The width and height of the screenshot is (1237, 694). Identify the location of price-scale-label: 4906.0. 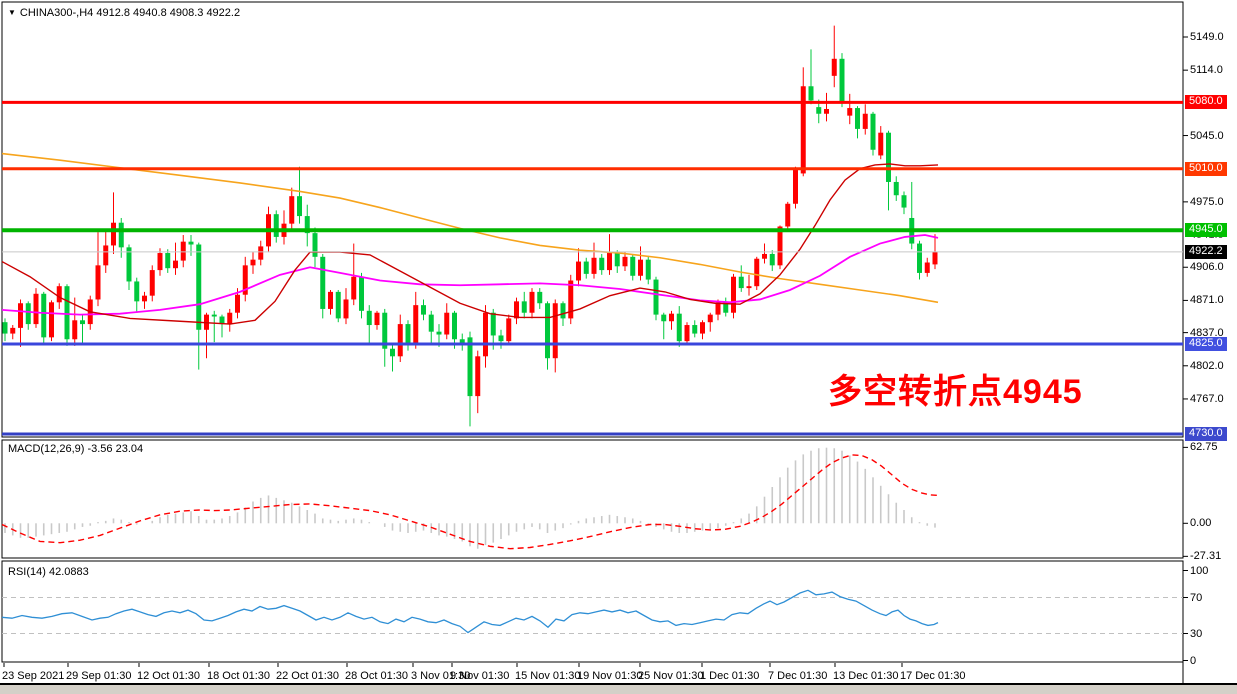
(1207, 267).